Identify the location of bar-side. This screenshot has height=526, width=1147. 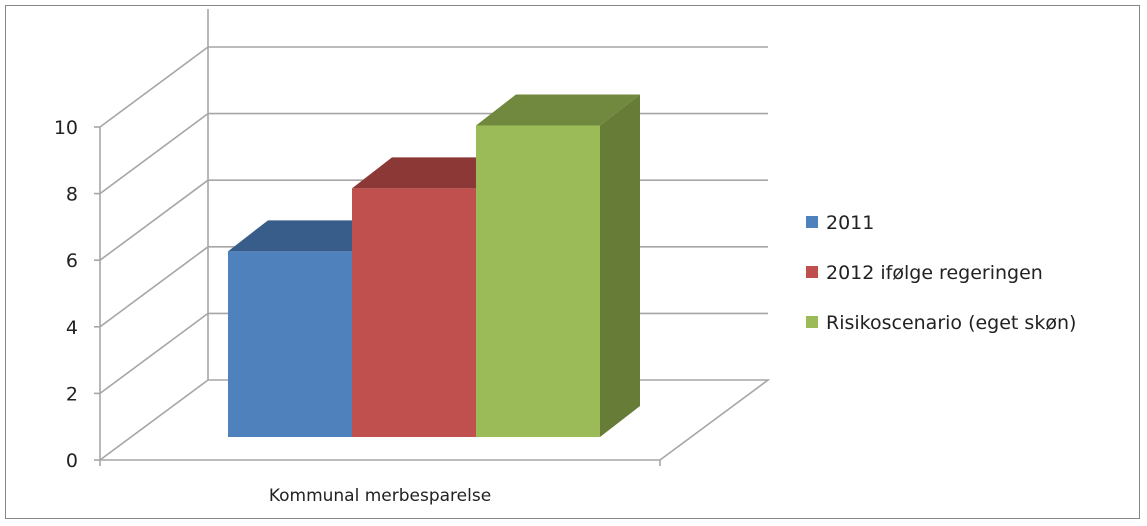
(620, 265).